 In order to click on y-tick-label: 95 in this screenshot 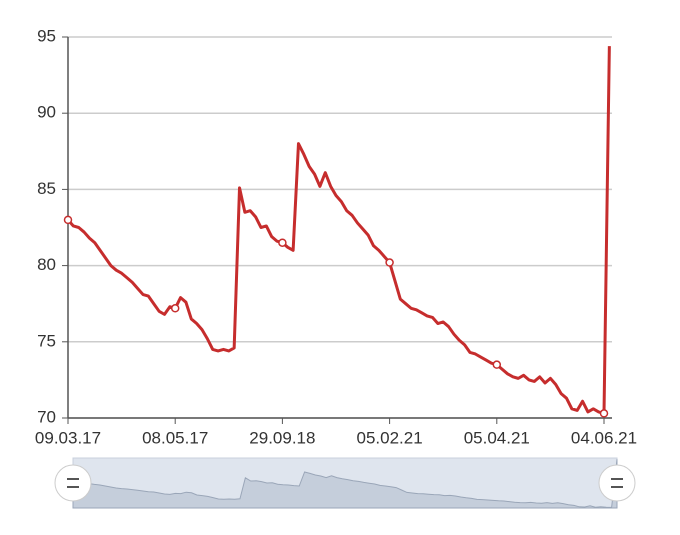, I will do `click(46, 35)`.